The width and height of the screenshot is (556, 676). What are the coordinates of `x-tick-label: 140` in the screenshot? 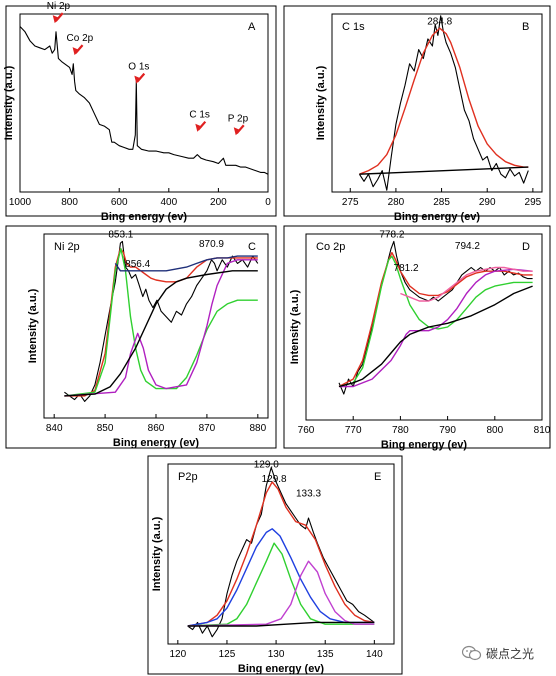 It's located at (374, 654).